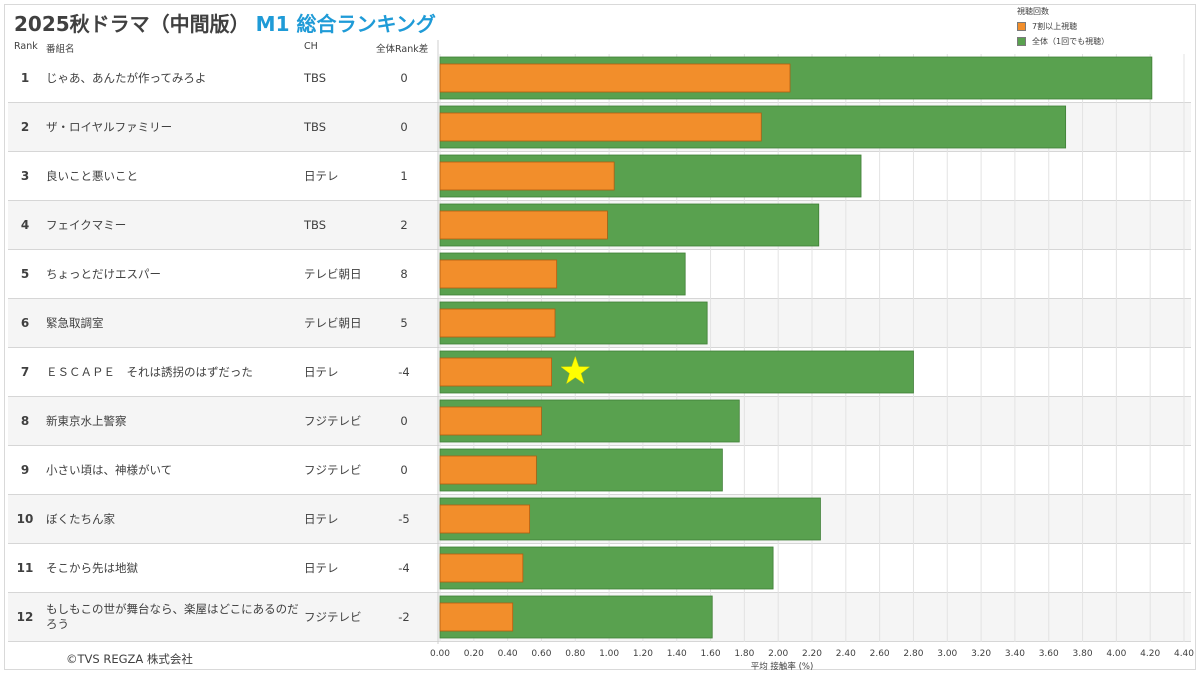 The height and width of the screenshot is (674, 1200). What do you see at coordinates (1184, 654) in the screenshot?
I see `x-tick-label: 4.40` at bounding box center [1184, 654].